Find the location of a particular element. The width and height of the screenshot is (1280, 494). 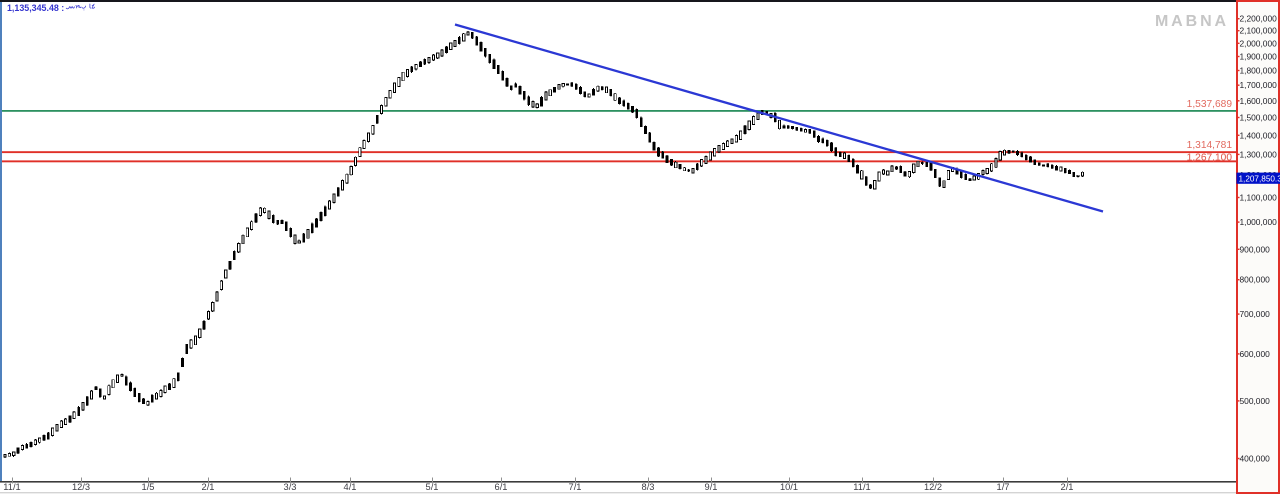

svg-text: 1,207,850.3 is located at coordinates (1259, 178).